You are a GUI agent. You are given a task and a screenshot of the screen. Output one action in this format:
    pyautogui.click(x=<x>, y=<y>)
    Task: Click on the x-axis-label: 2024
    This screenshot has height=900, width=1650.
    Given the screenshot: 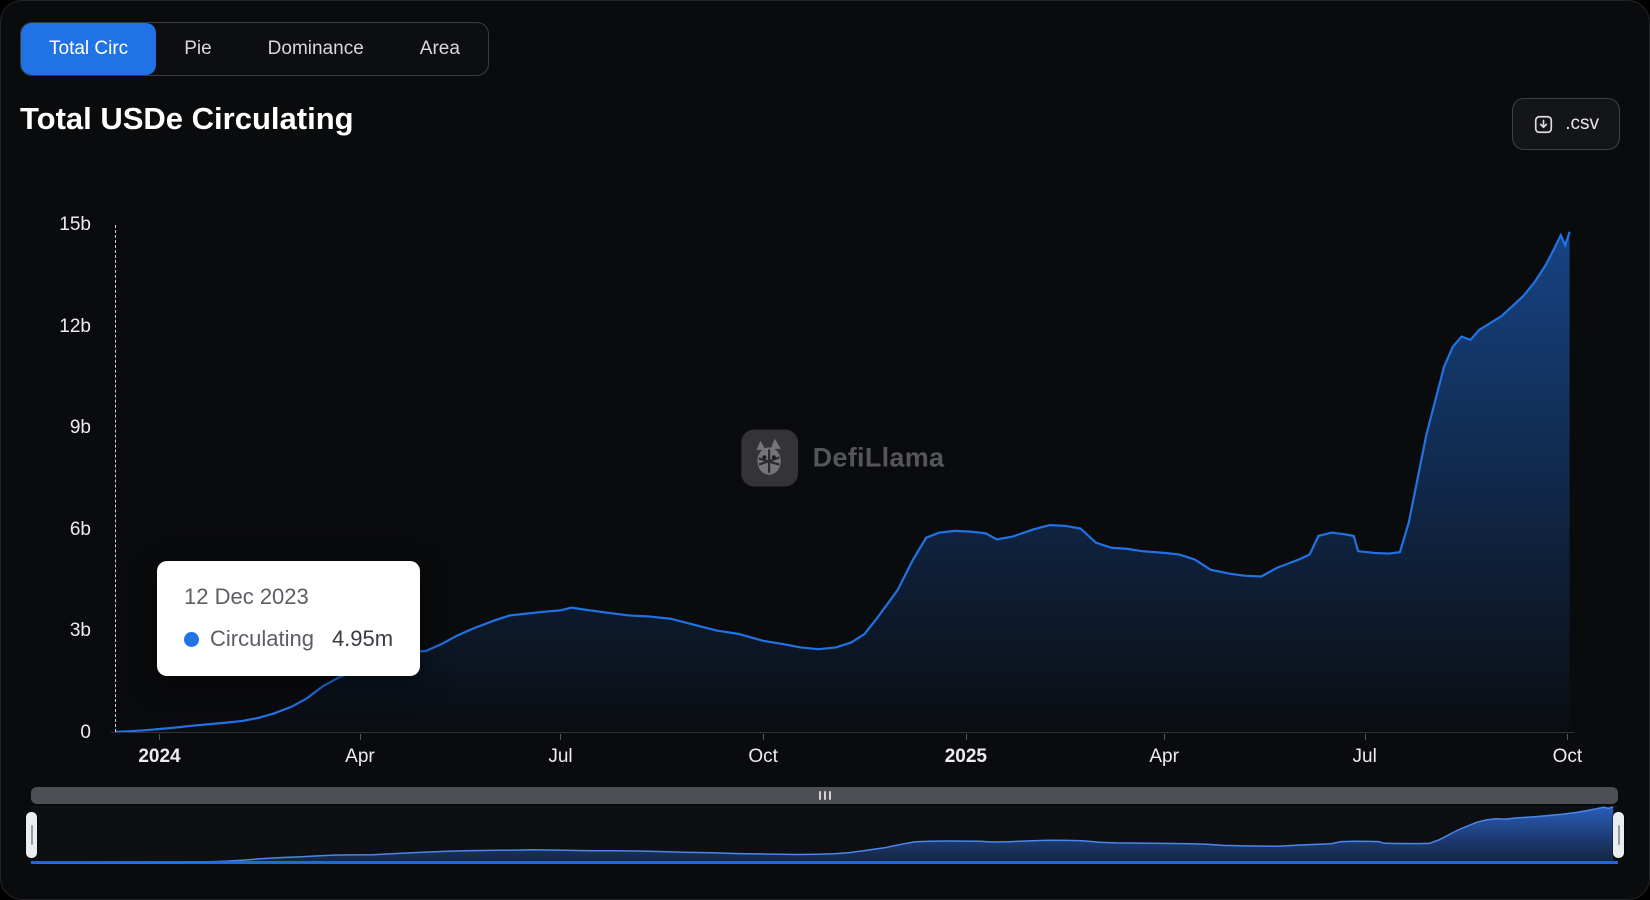 What is the action you would take?
    pyautogui.click(x=159, y=756)
    